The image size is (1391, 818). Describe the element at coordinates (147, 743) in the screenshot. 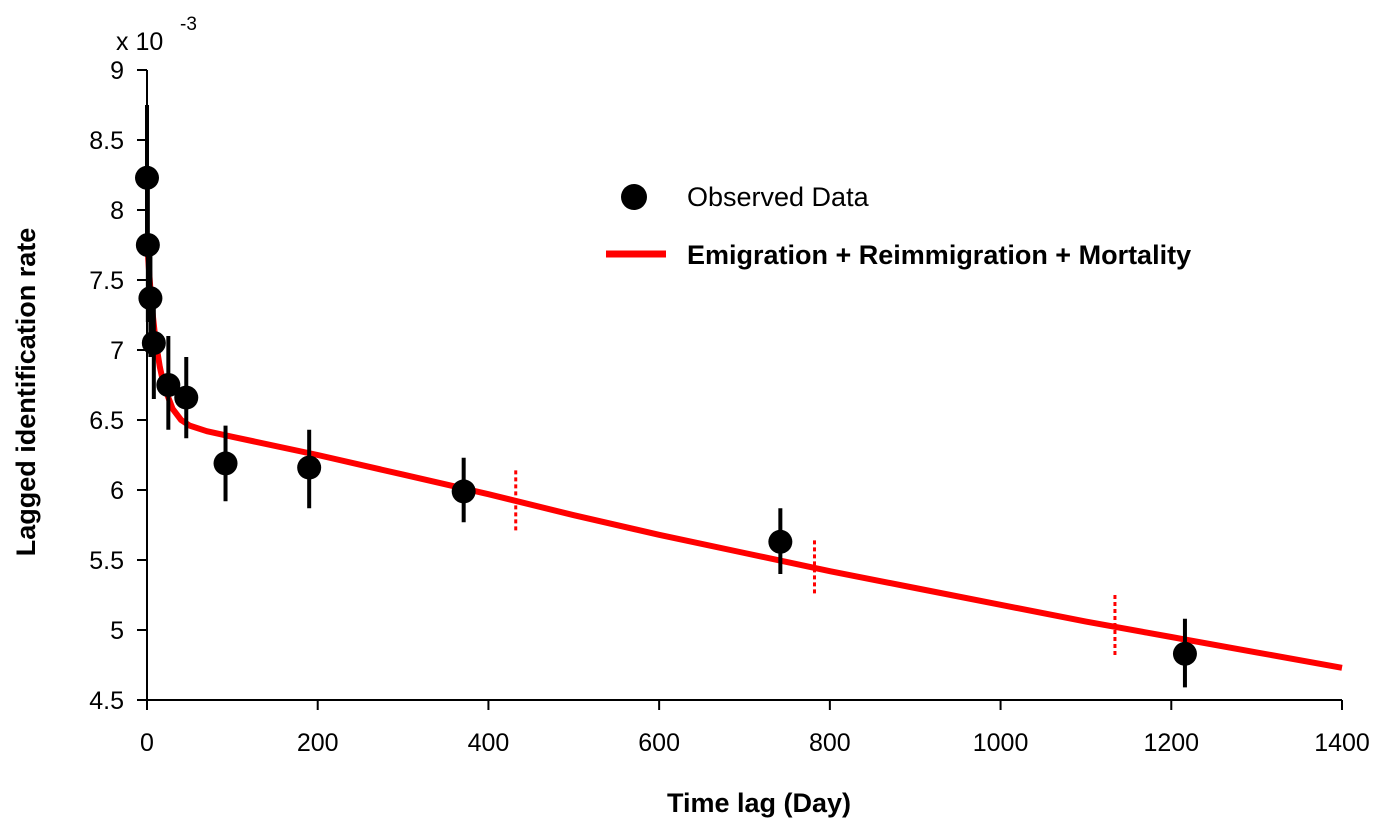

I see `x-tick-label: 0` at that location.